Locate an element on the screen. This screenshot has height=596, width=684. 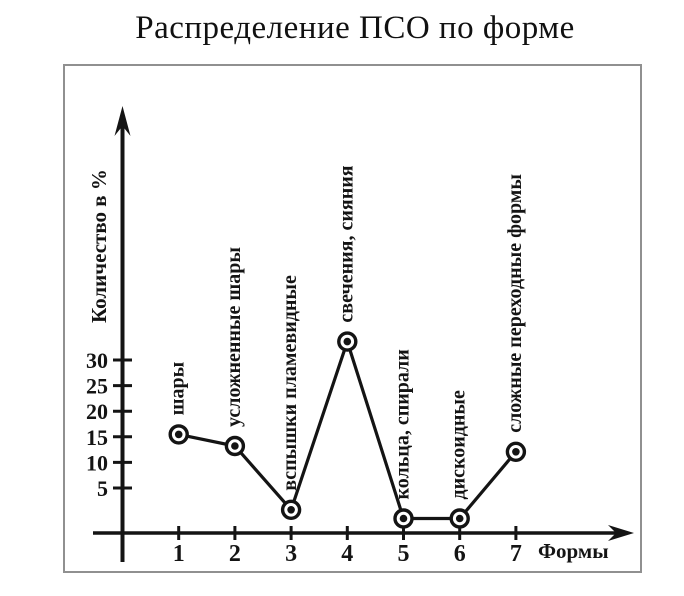
point-label: кольца, спирали is located at coordinates (403, 424).